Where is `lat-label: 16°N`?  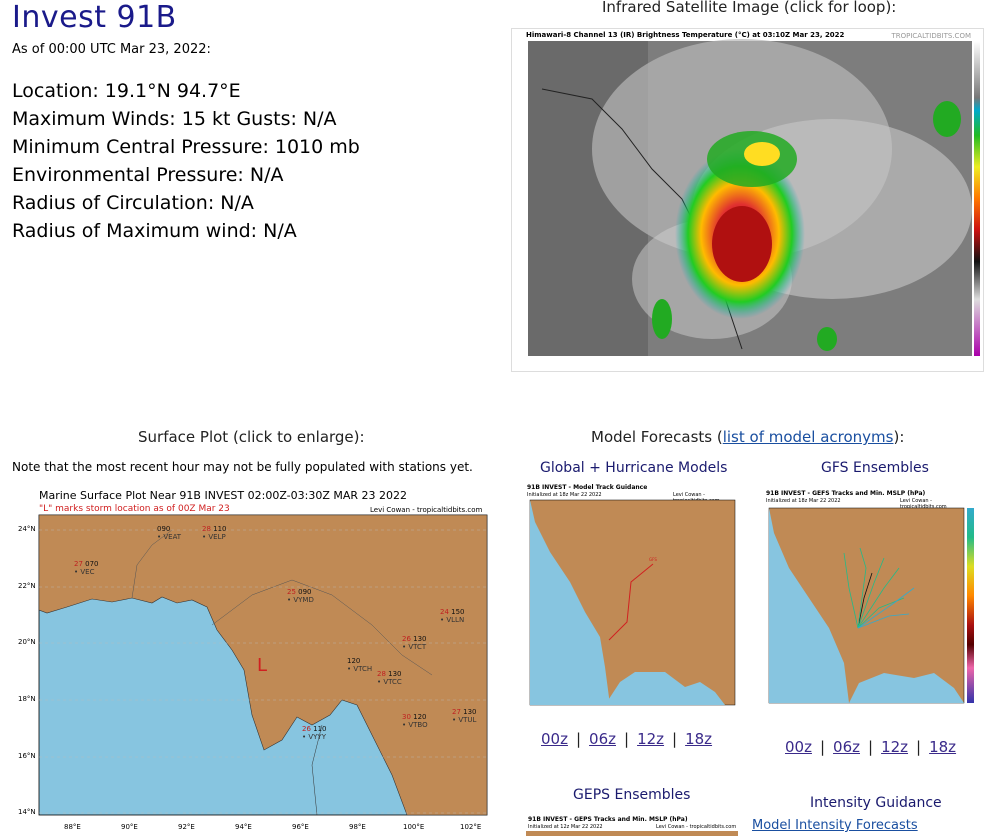 lat-label: 16°N is located at coordinates (27, 756).